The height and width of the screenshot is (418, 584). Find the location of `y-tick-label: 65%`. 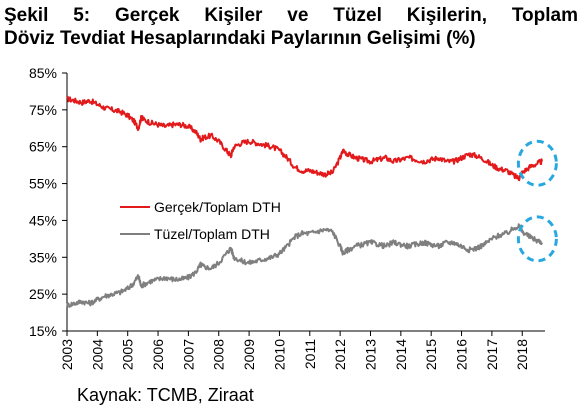

y-tick-label: 65% is located at coordinates (43, 147).